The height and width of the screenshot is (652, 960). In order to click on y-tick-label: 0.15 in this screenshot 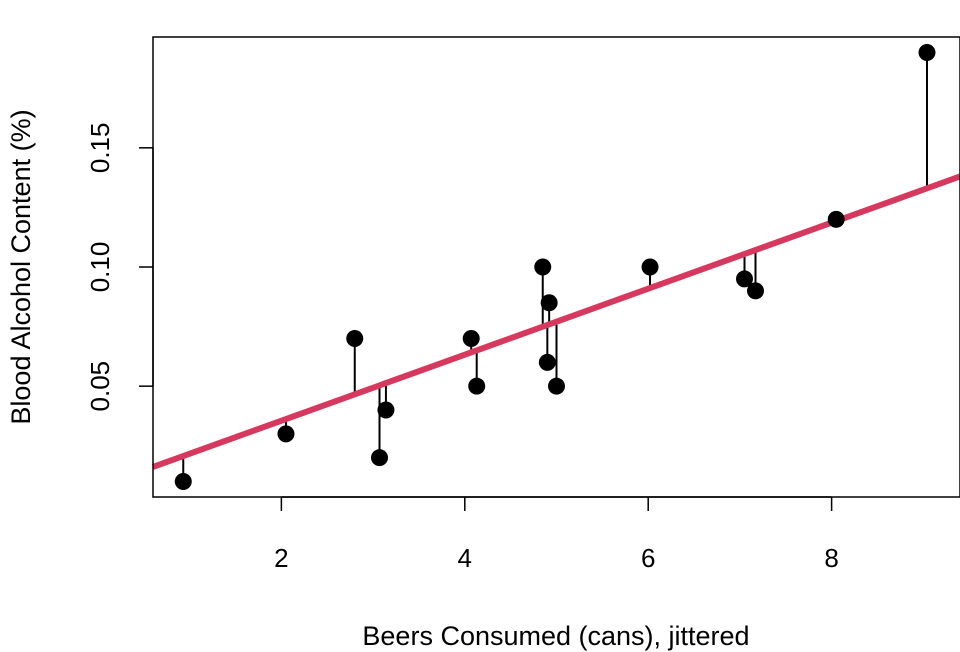, I will do `click(100, 148)`.